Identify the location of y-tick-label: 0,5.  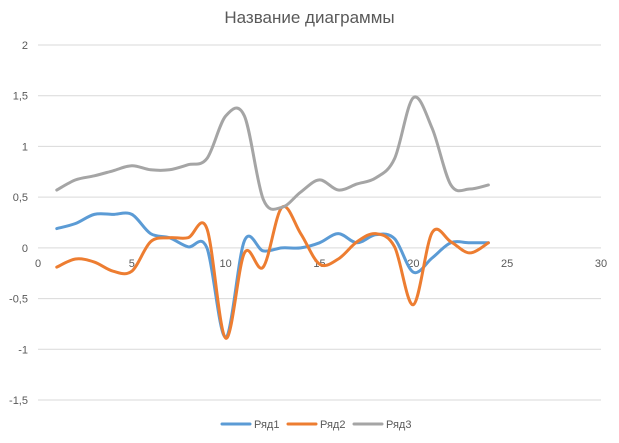
(20, 198).